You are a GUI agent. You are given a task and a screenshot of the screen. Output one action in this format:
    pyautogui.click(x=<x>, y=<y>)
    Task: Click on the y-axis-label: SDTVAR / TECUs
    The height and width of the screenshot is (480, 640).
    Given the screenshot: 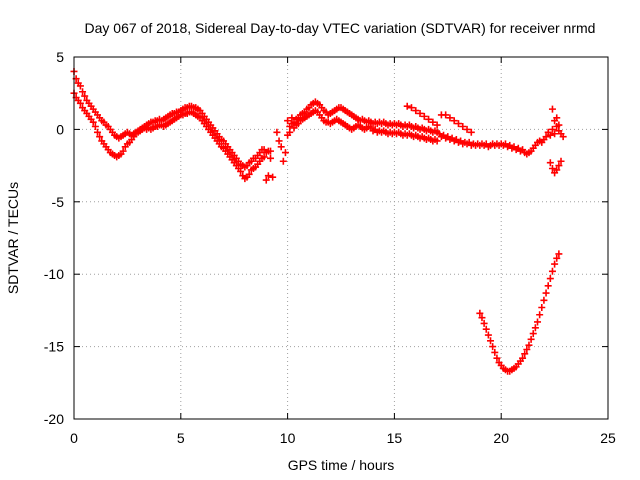 What is the action you would take?
    pyautogui.click(x=13, y=238)
    